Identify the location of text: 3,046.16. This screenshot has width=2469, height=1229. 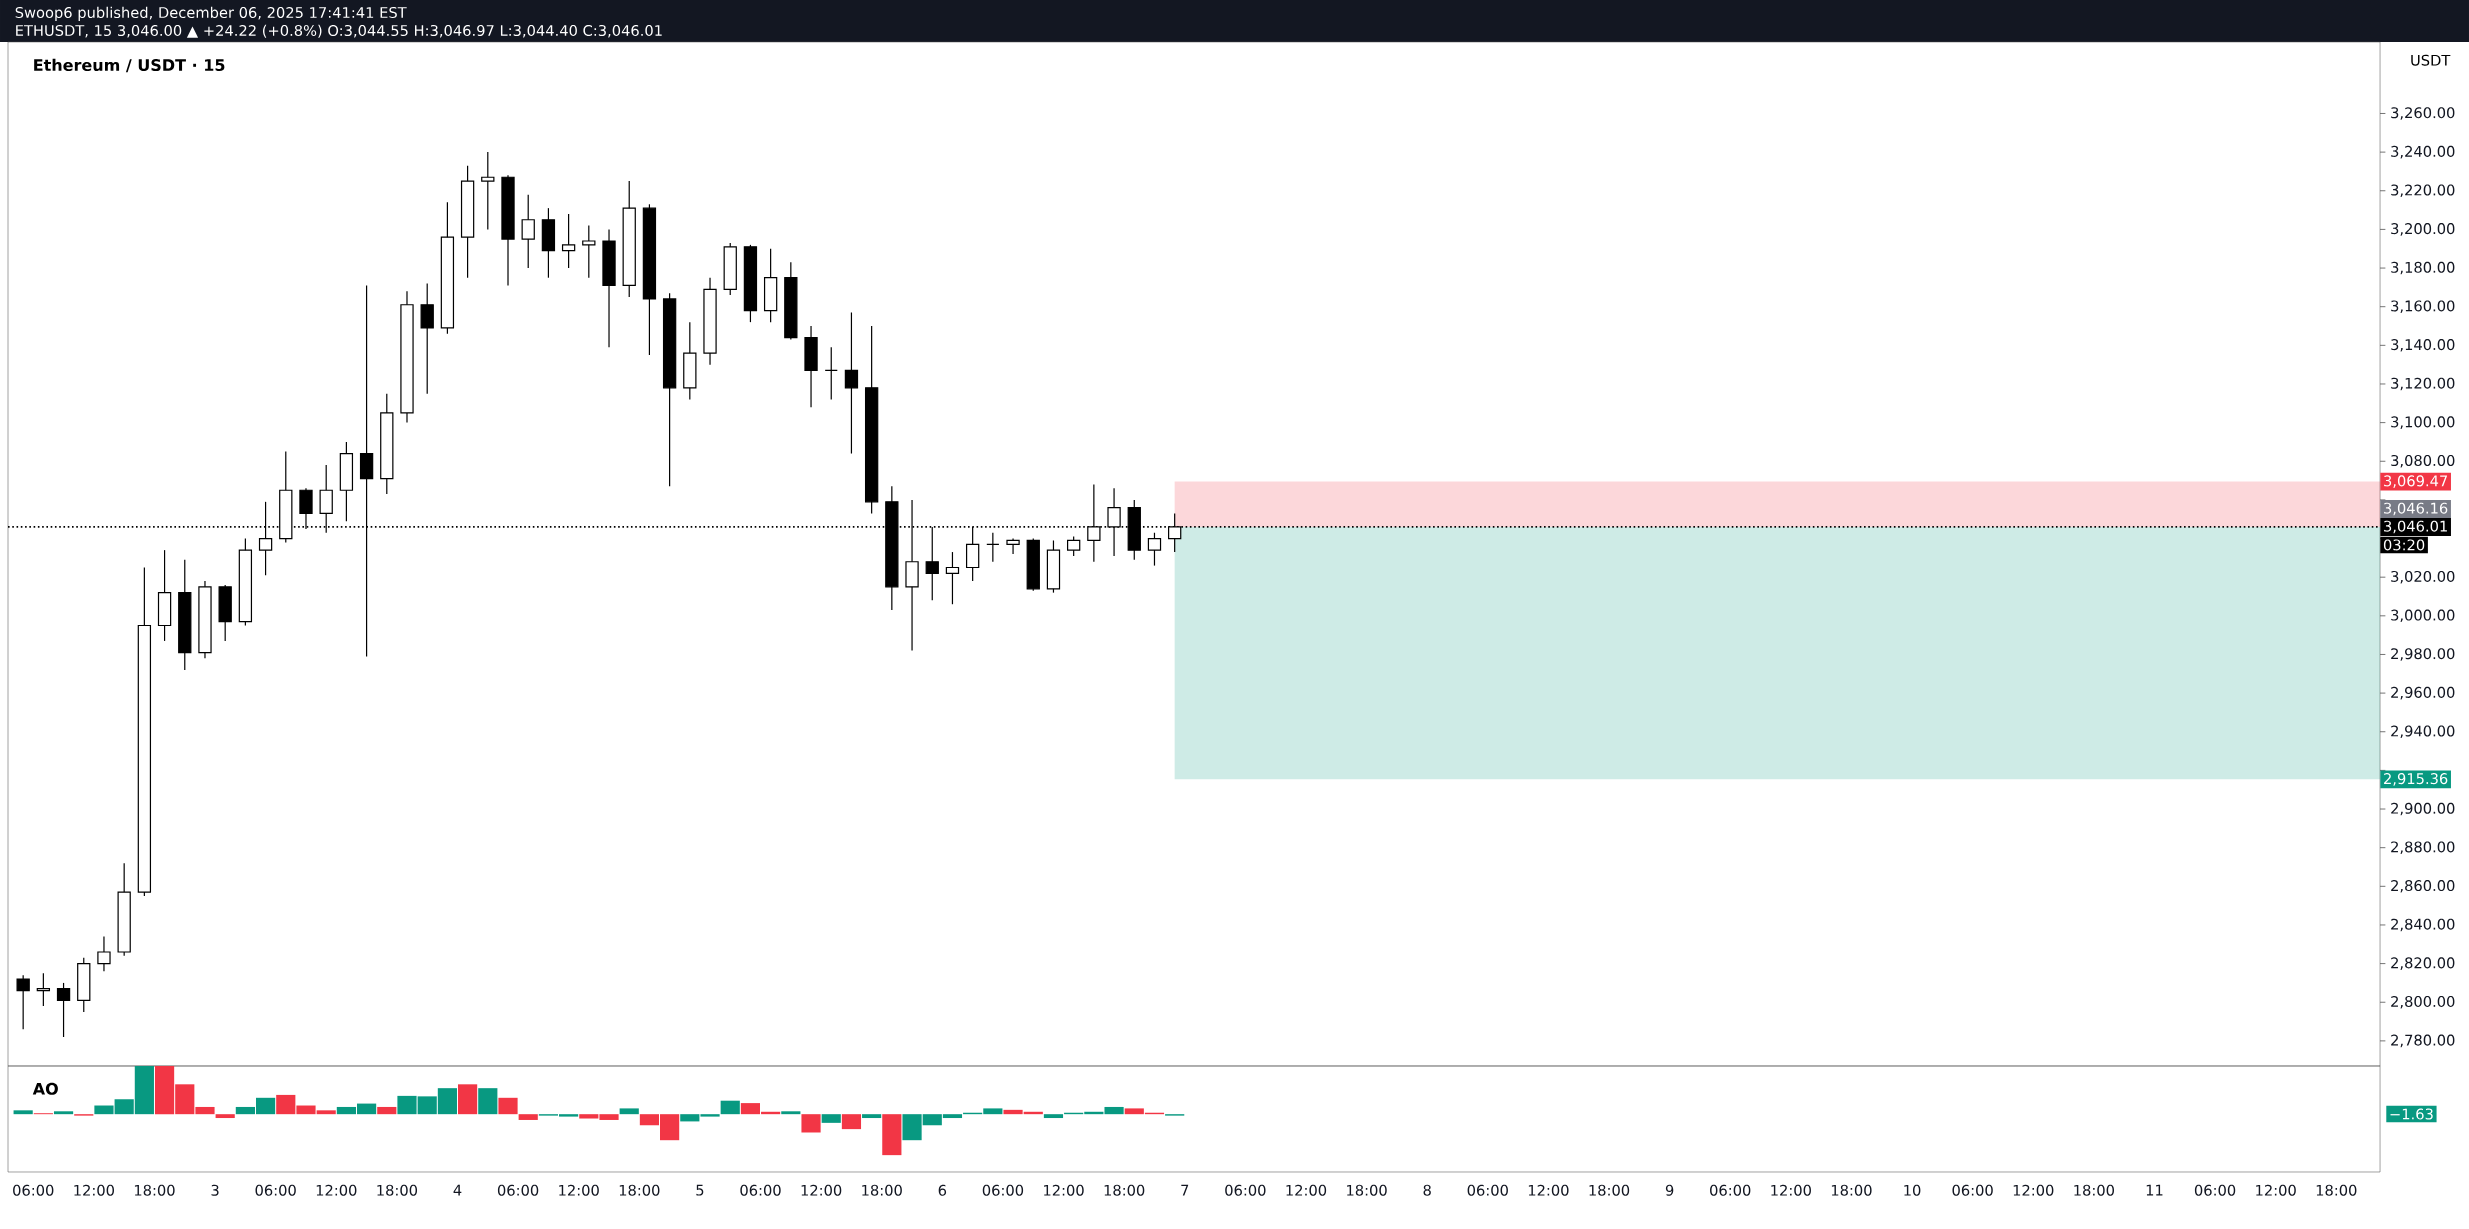
(2416, 509).